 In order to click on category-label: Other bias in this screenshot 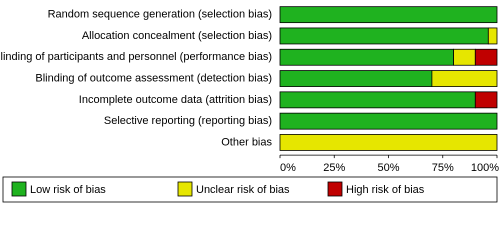, I will do `click(246, 142)`.